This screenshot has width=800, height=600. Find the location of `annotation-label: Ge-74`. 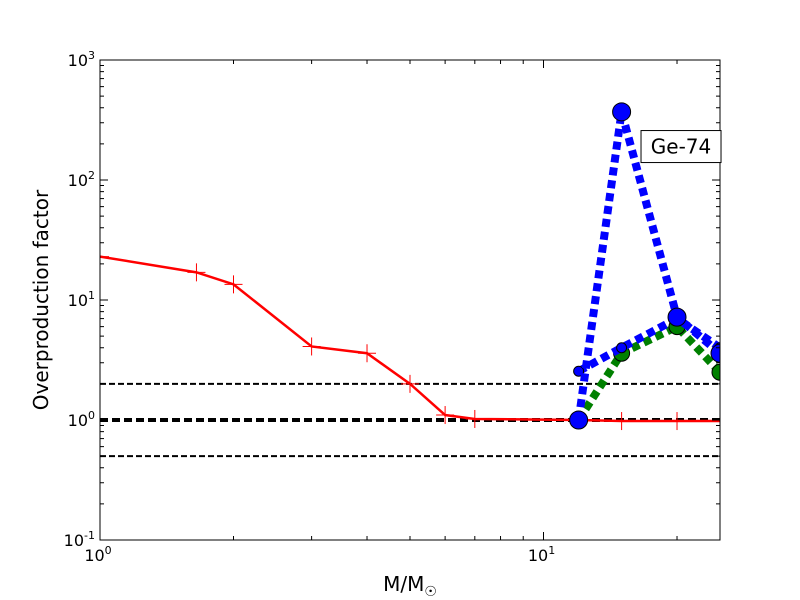

annotation-label: Ge-74 is located at coordinates (681, 147).